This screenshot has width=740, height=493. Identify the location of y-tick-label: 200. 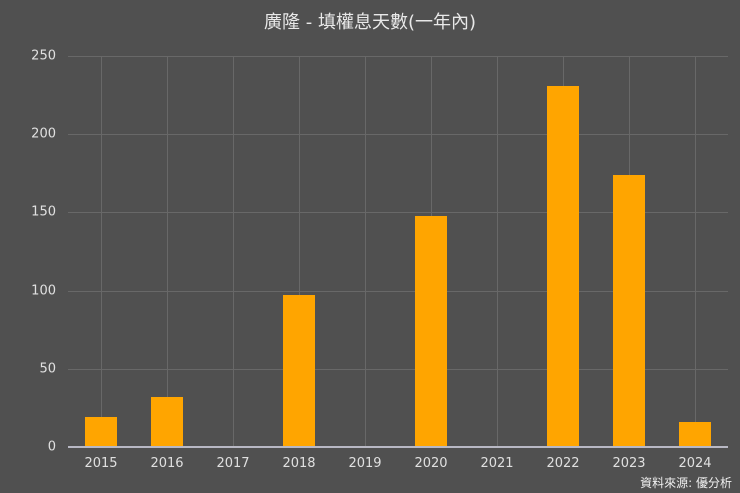
(43, 134).